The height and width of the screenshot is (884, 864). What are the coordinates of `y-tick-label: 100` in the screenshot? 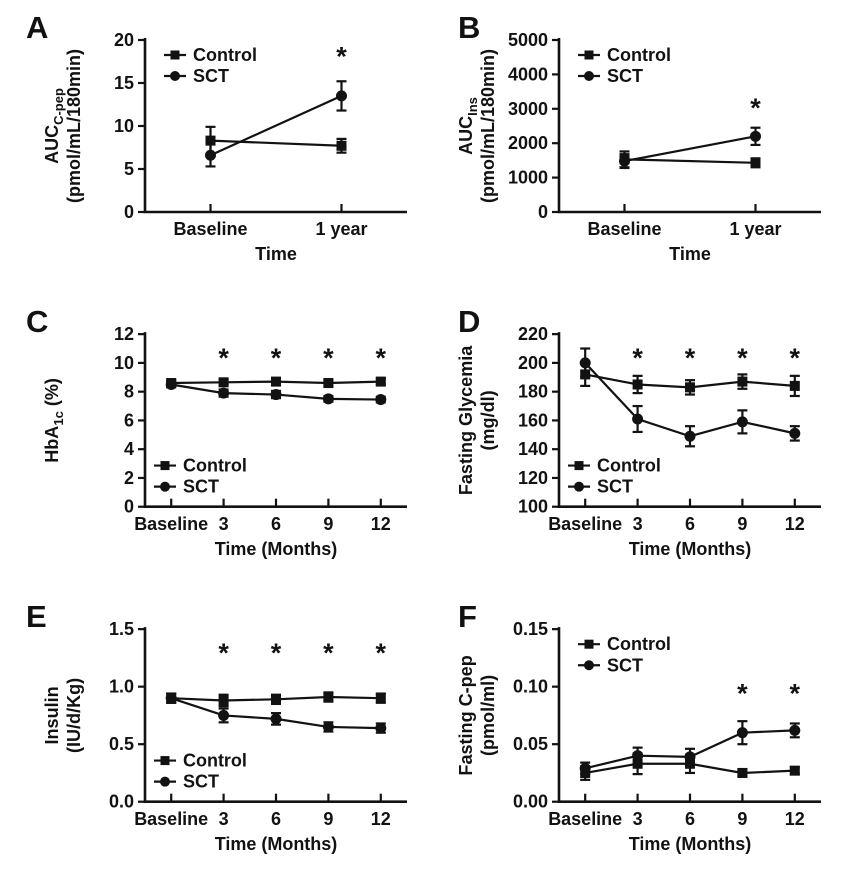 It's located at (533, 507).